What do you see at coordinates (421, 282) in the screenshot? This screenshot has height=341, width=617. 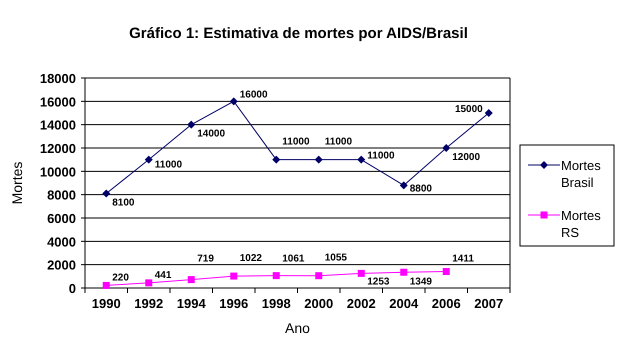 I see `data-label: 1349` at bounding box center [421, 282].